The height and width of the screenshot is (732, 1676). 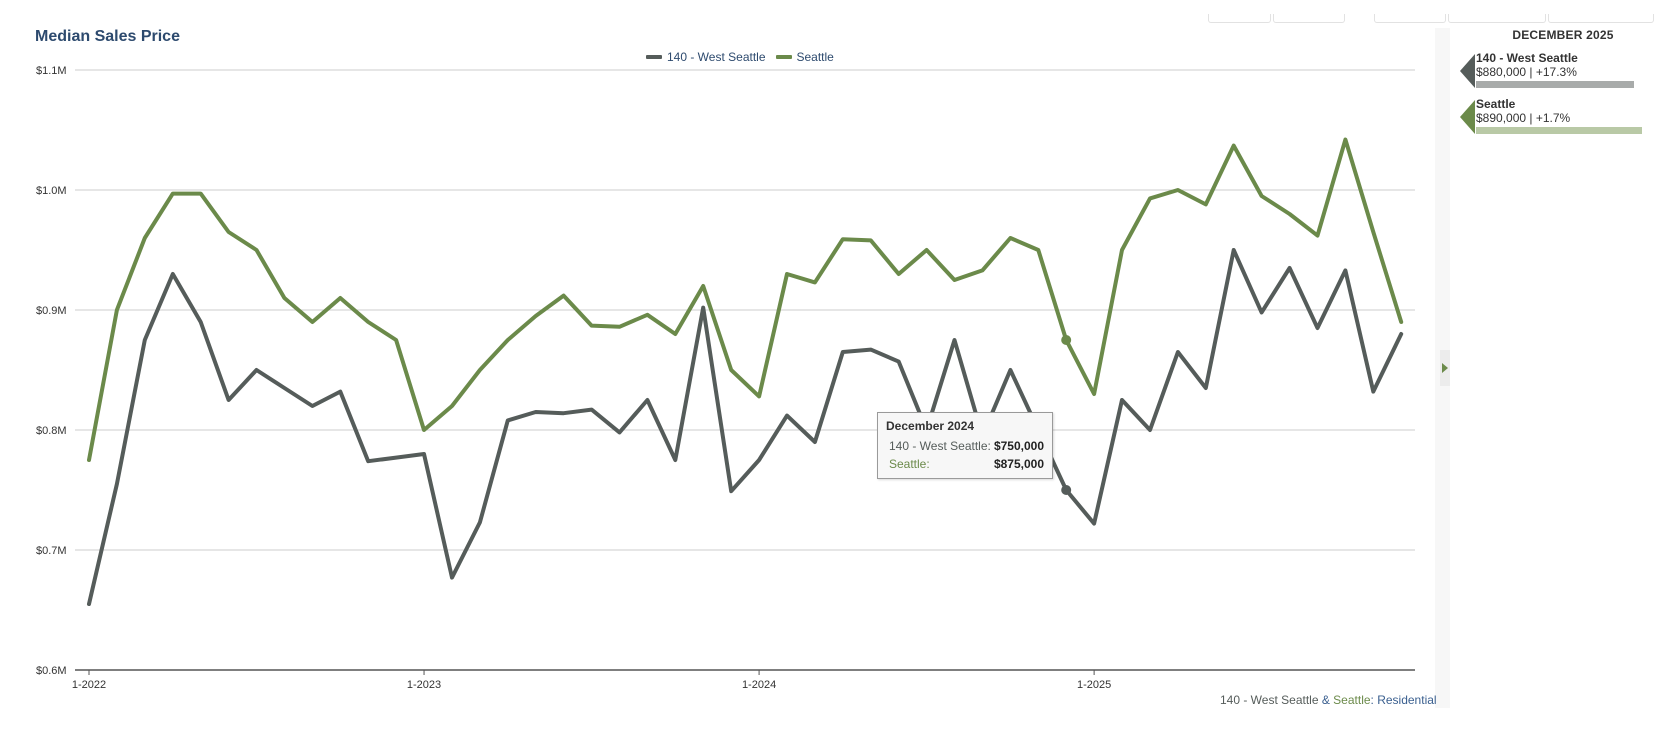 I want to click on footer-property-type: Residential, so click(x=1407, y=700).